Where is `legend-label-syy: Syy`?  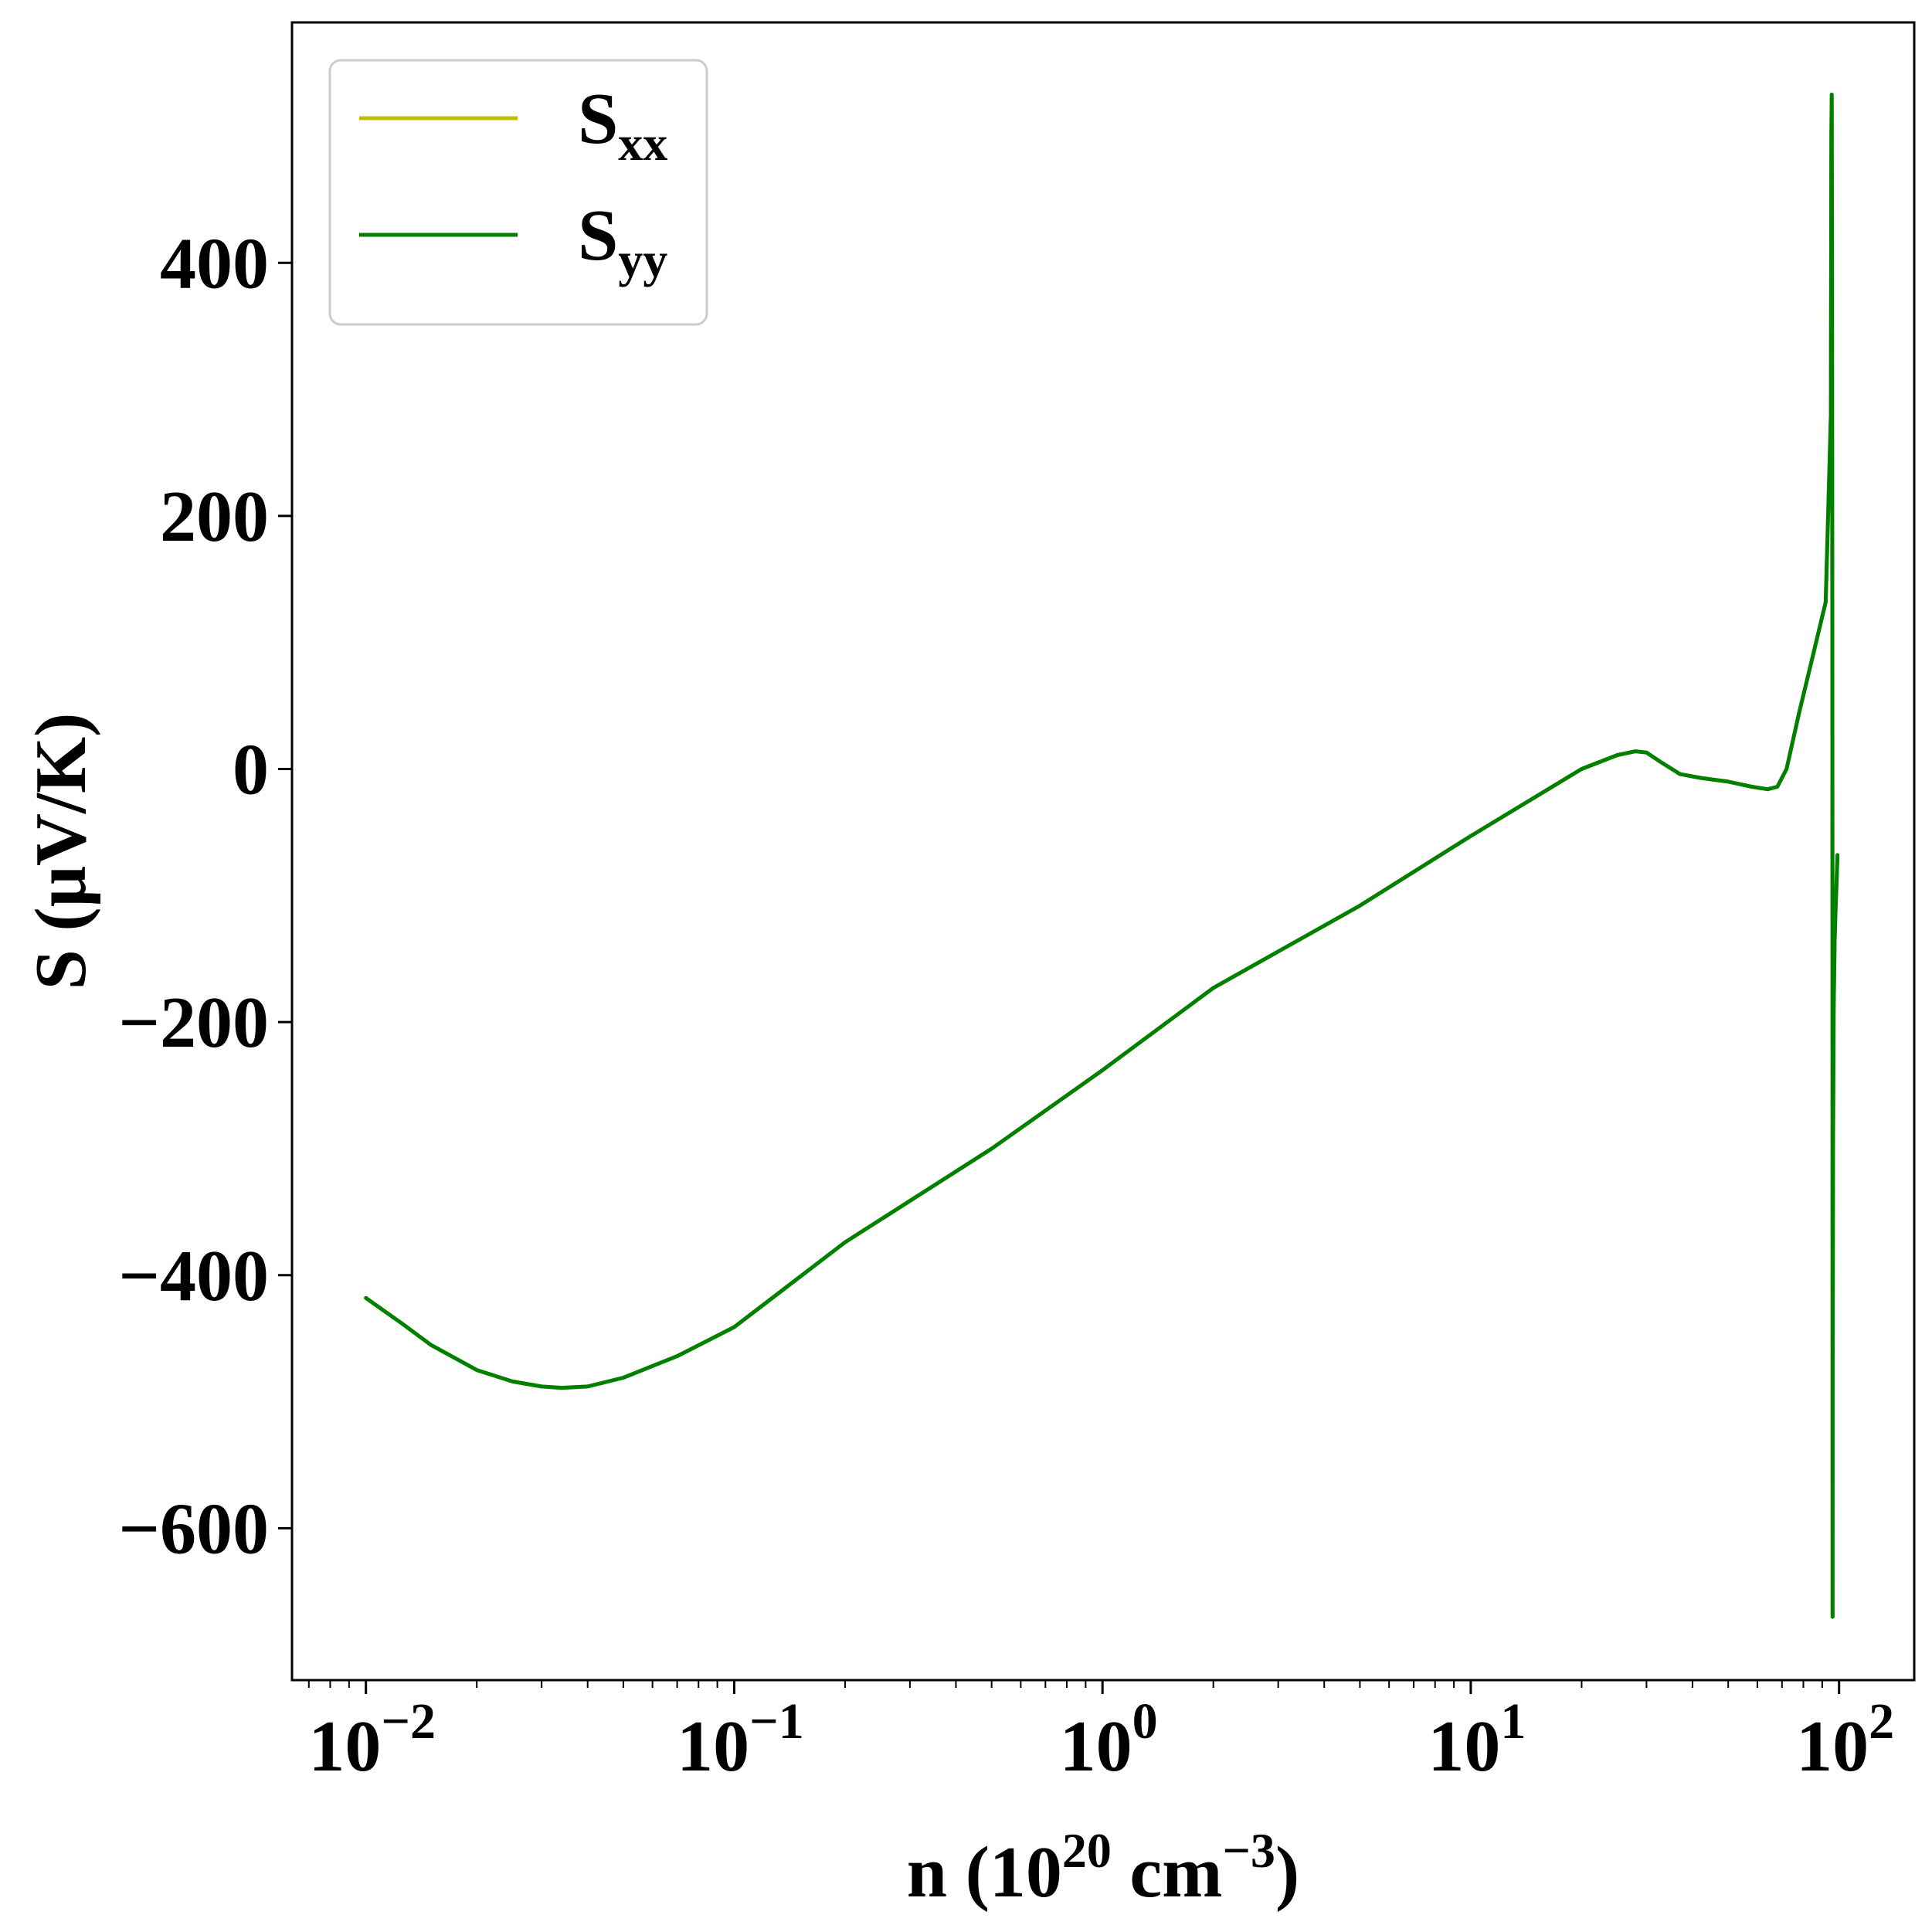
legend-label-syy: Syy is located at coordinates (622, 241).